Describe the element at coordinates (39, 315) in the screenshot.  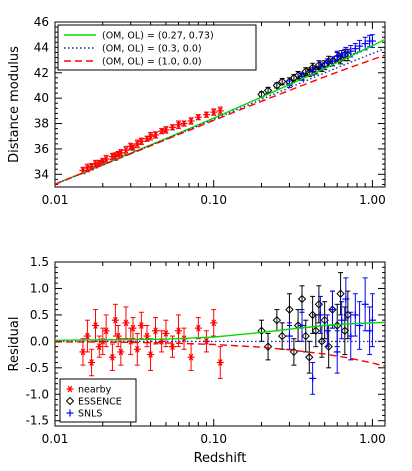
I see `y-tick-label: 0.5` at that location.